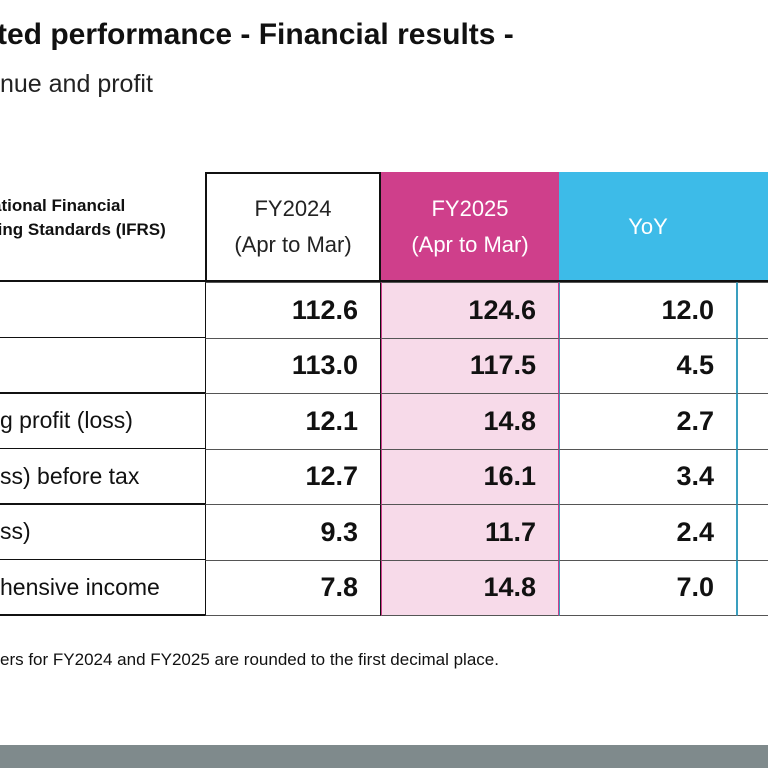 This screenshot has height=768, width=768. I want to click on header-label-line: ting Standards (IFRS), so click(83, 229).